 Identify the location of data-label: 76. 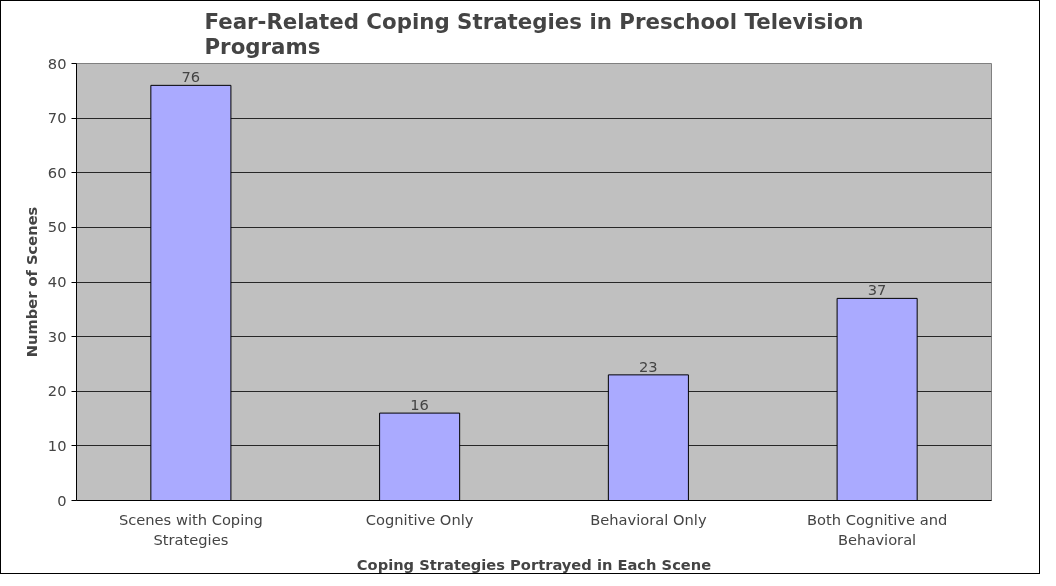
(191, 77).